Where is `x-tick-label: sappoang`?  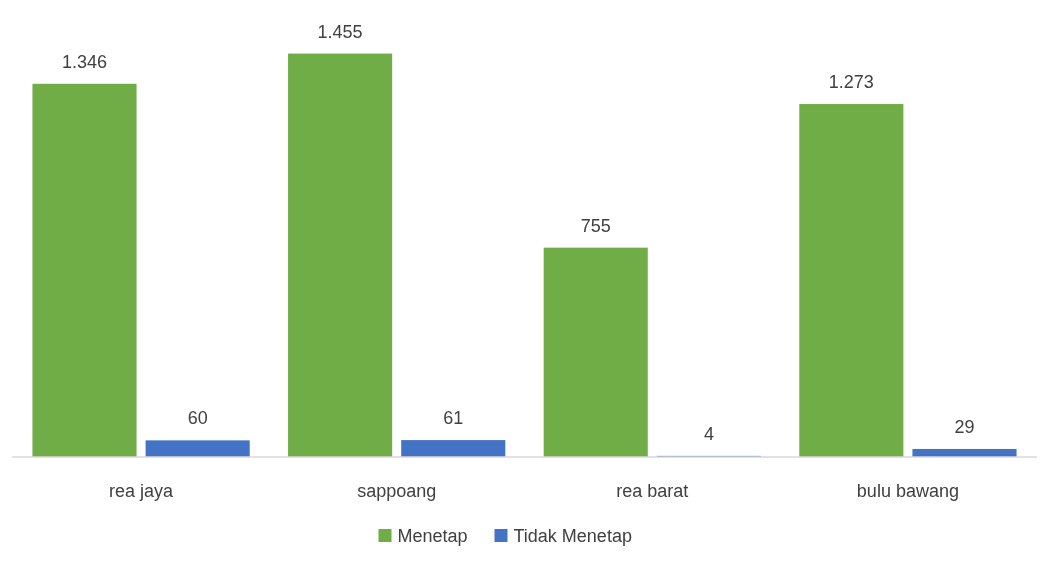
x-tick-label: sappoang is located at coordinates (397, 491).